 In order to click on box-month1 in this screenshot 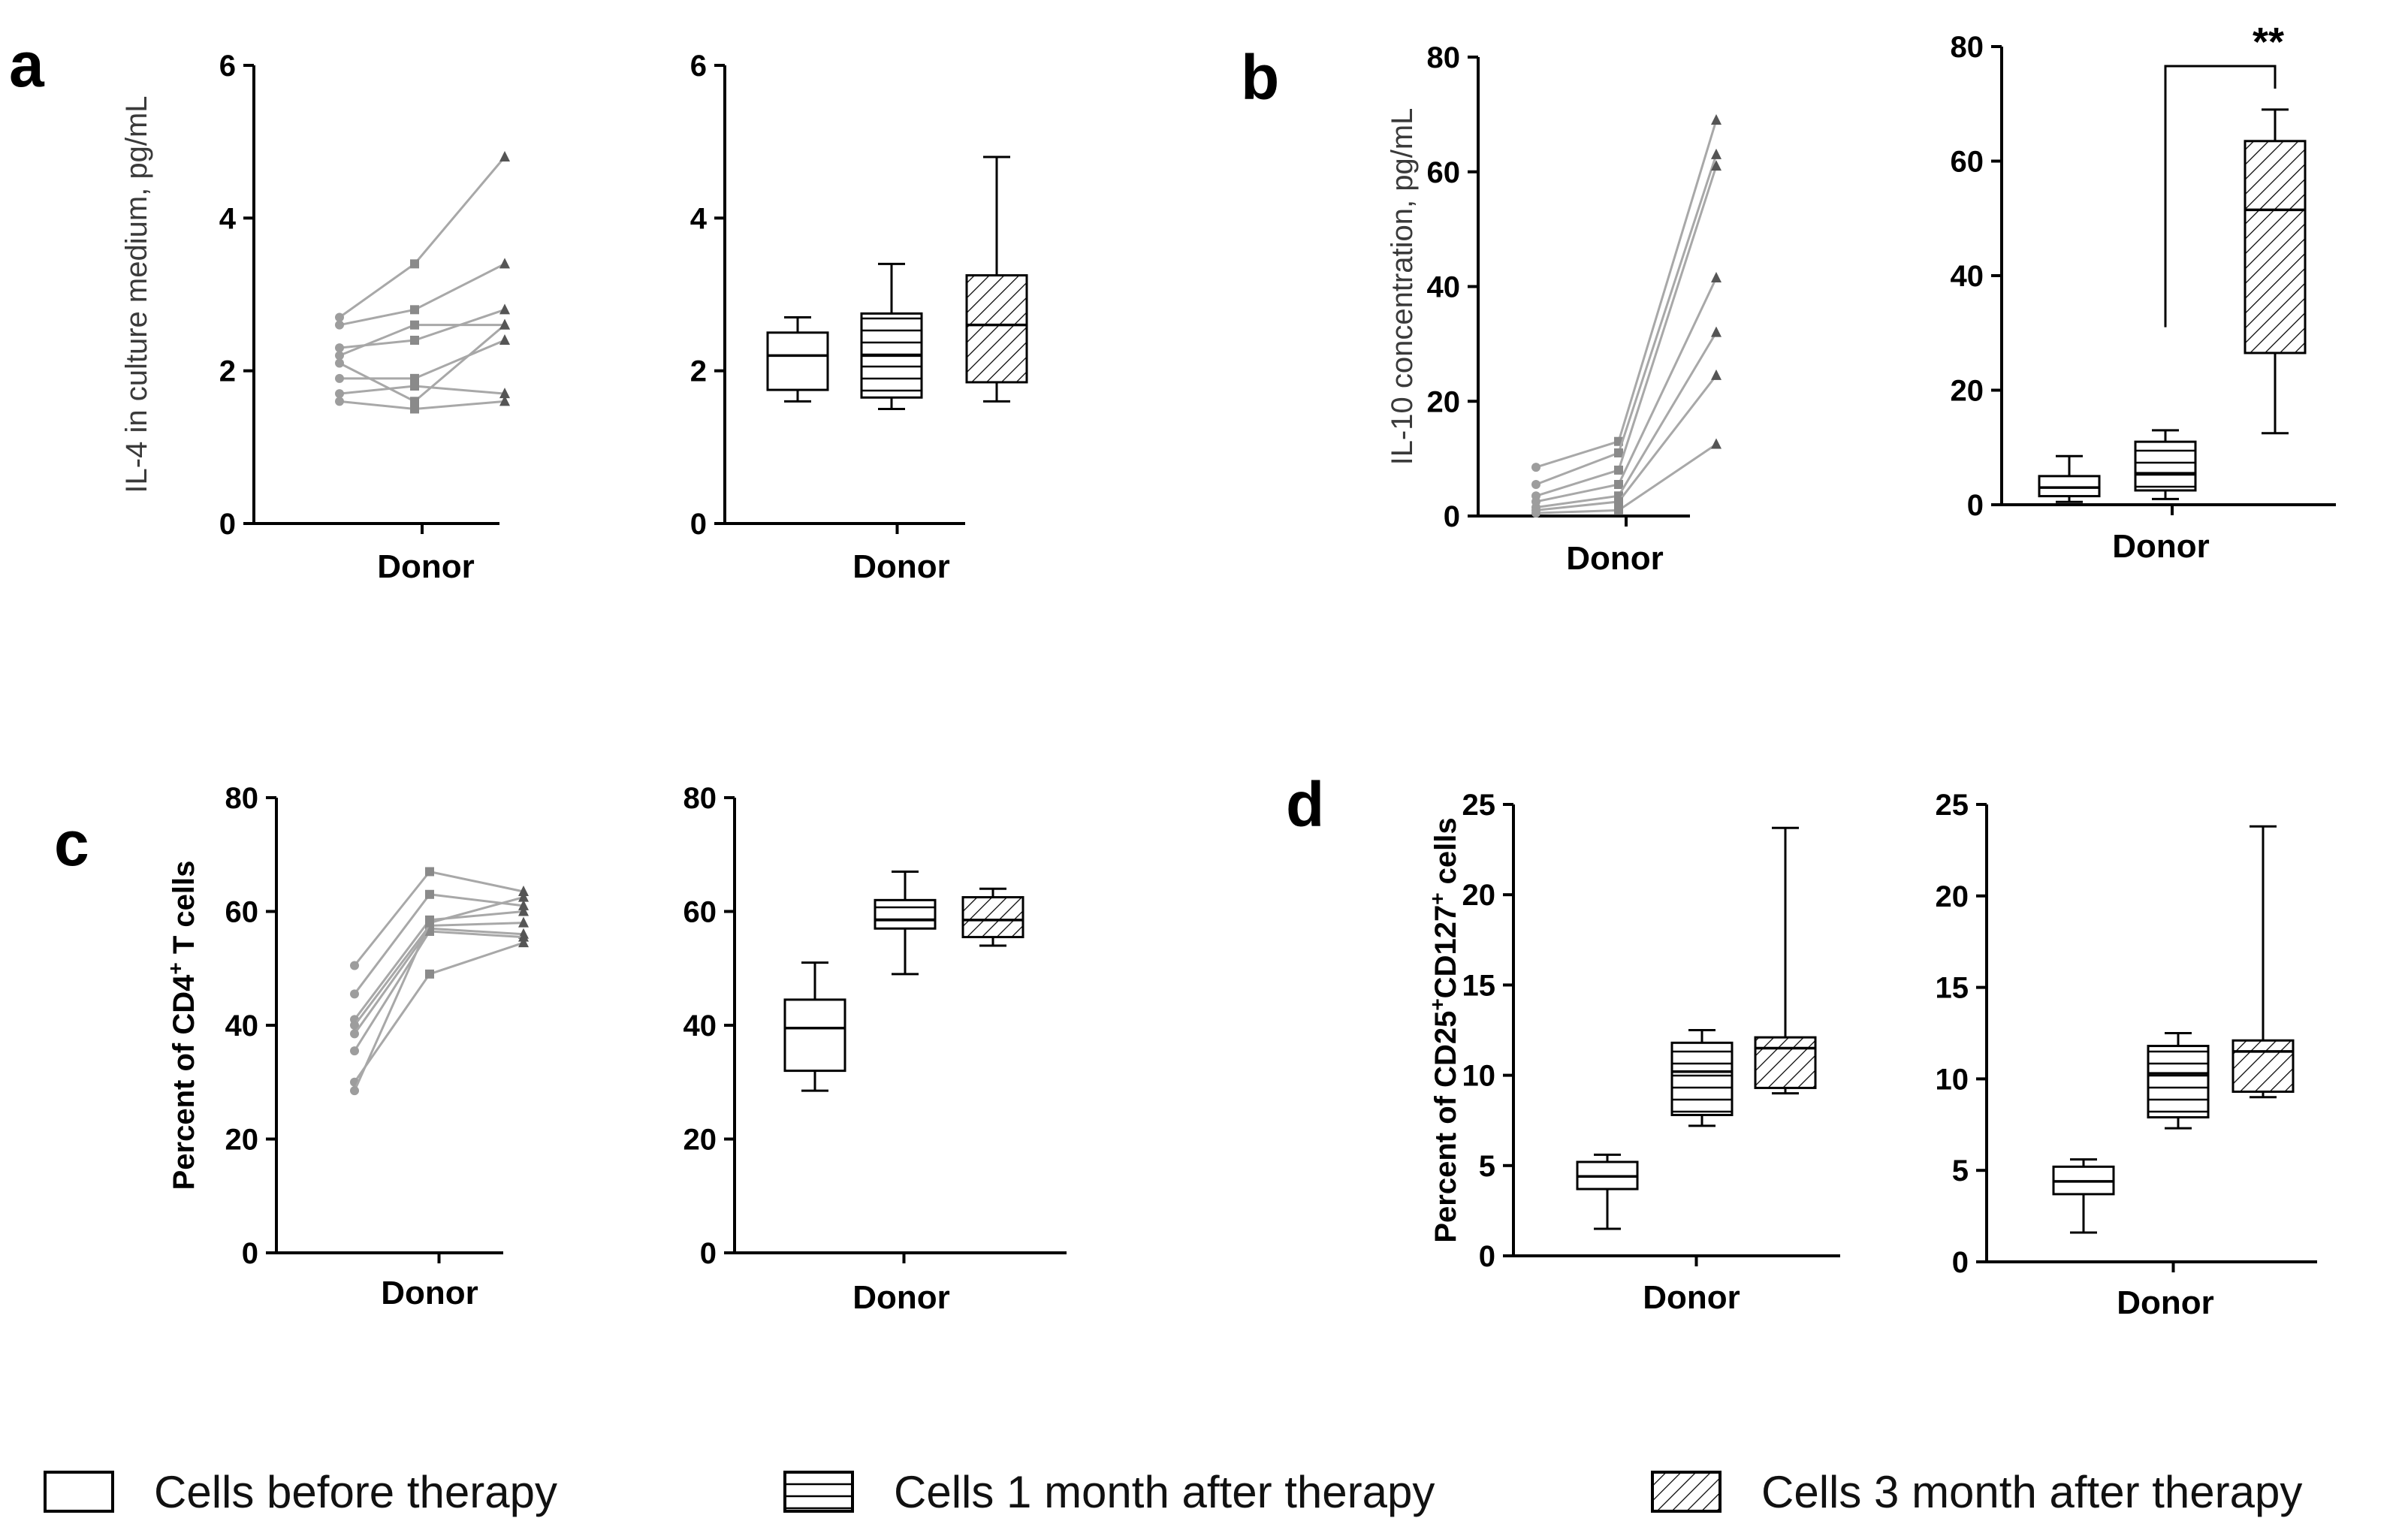, I will do `click(2165, 464)`.